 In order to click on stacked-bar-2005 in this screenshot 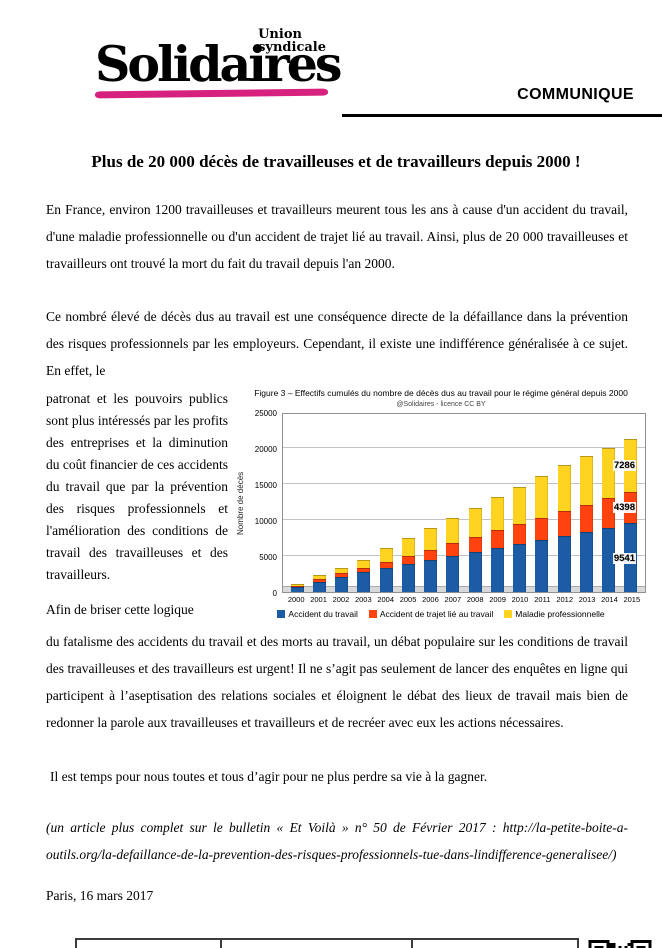, I will do `click(408, 565)`.